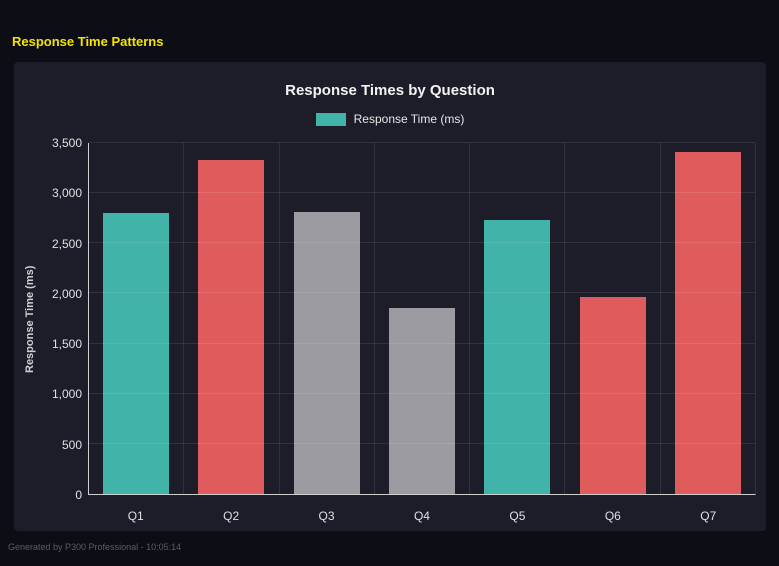 This screenshot has height=566, width=779. What do you see at coordinates (136, 353) in the screenshot?
I see `bar-q1` at bounding box center [136, 353].